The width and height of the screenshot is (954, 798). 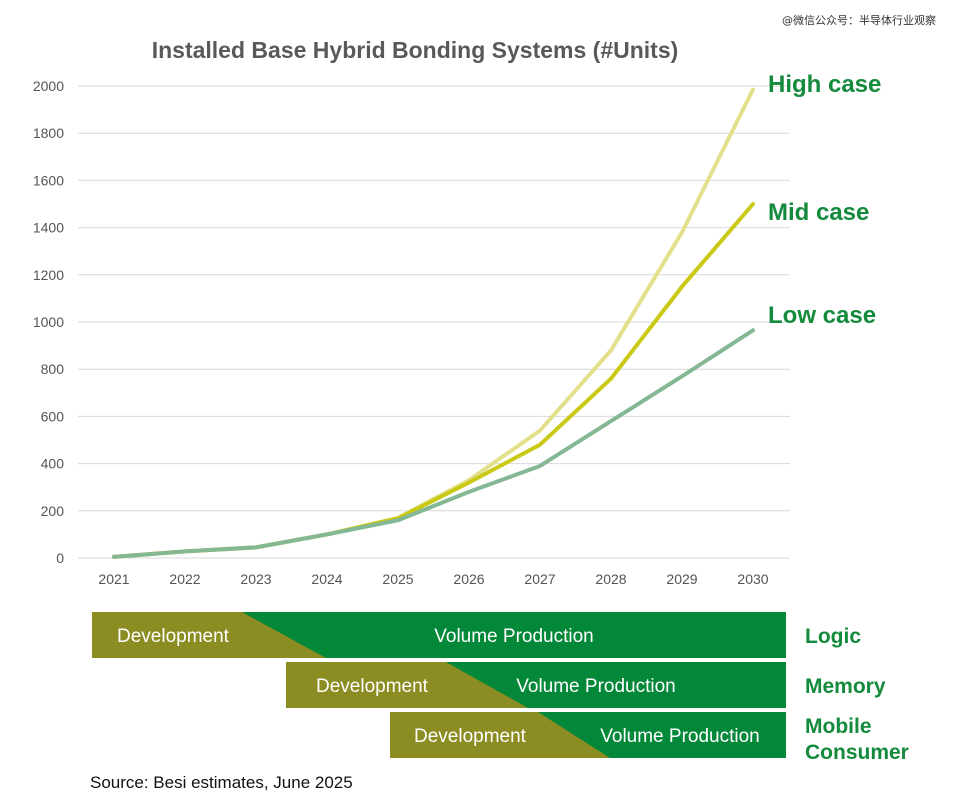 What do you see at coordinates (48, 180) in the screenshot?
I see `y-tick-label: 1600` at bounding box center [48, 180].